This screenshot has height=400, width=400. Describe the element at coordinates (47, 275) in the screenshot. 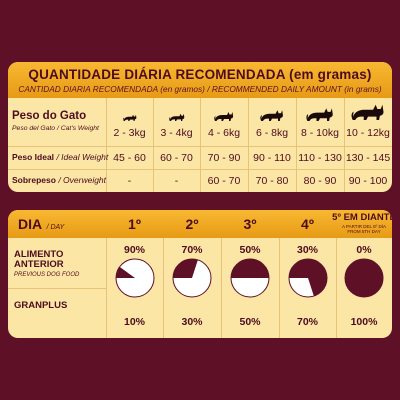

I see `prev-sublabel: PREVIOUS DOG FOOD` at that location.